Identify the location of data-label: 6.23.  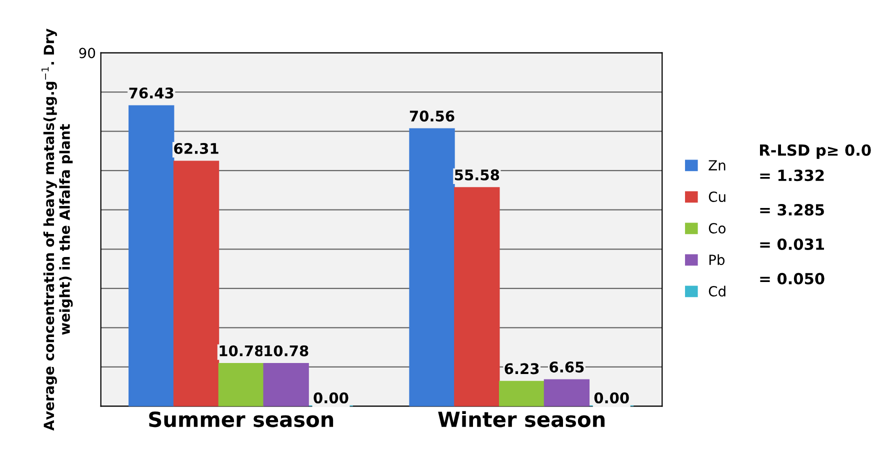
(521, 368).